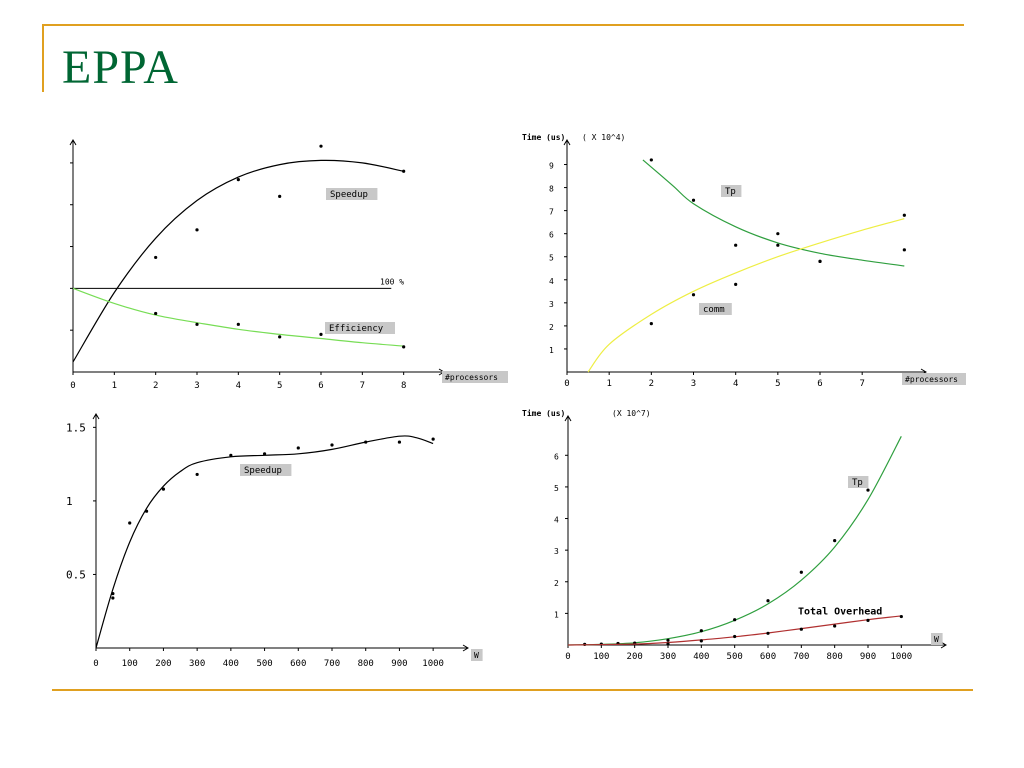 The height and width of the screenshot is (768, 1024). What do you see at coordinates (349, 195) in the screenshot?
I see `series-label: Speedup` at bounding box center [349, 195].